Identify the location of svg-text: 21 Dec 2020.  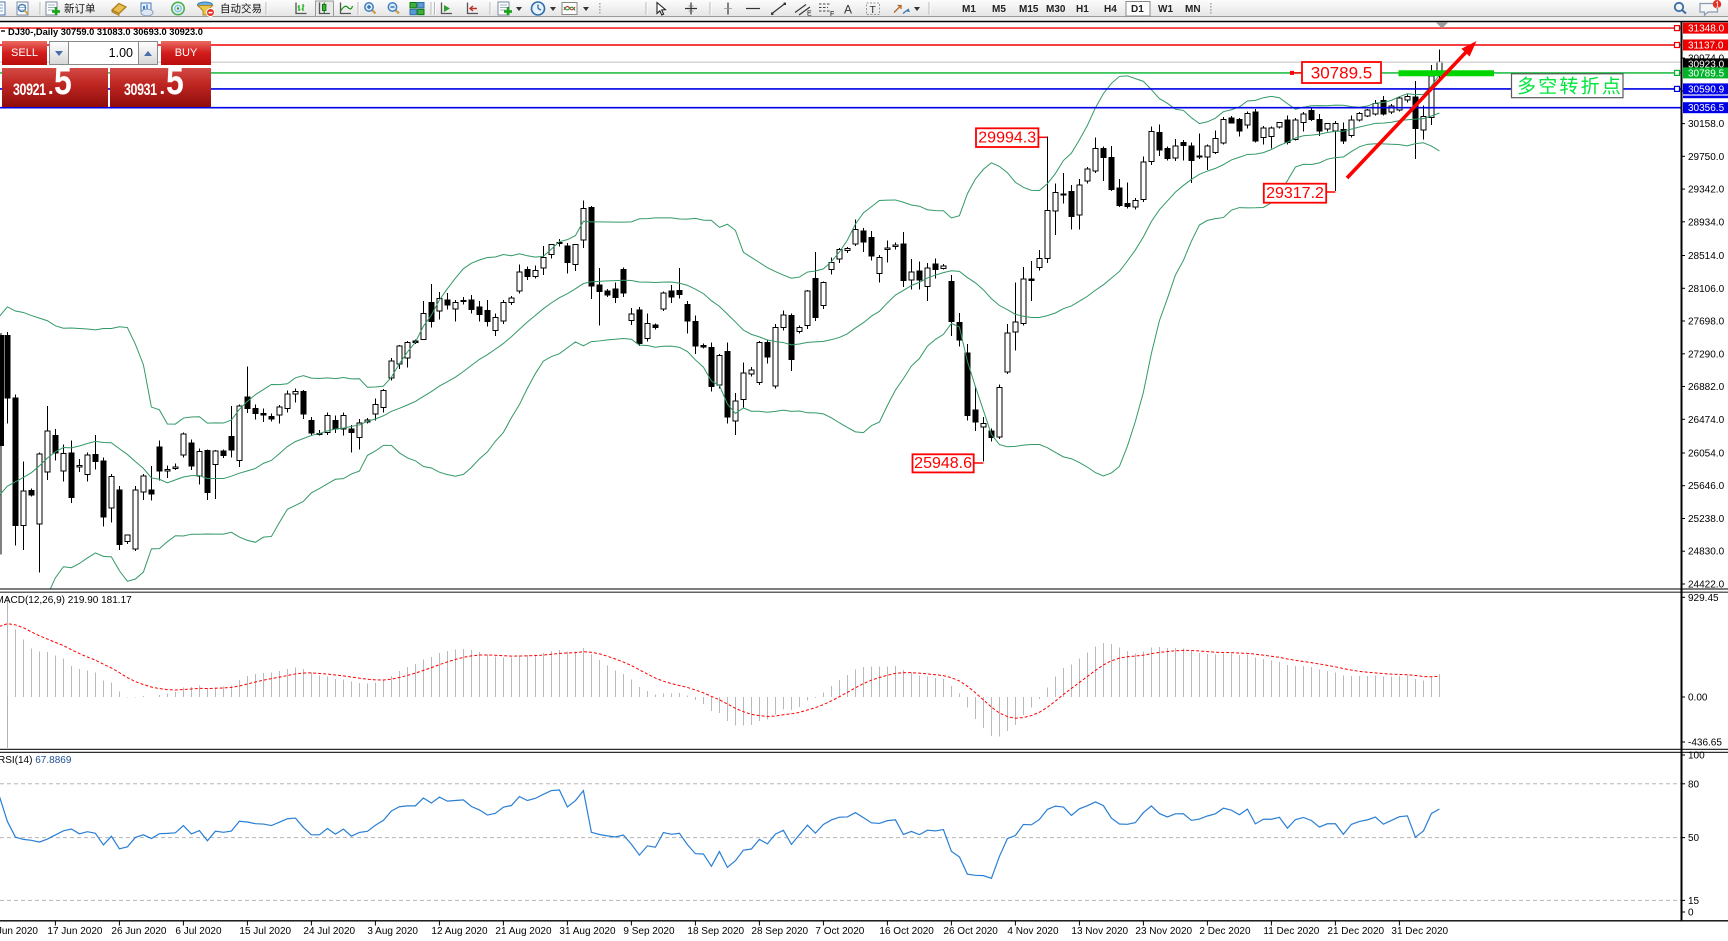
(1355, 931).